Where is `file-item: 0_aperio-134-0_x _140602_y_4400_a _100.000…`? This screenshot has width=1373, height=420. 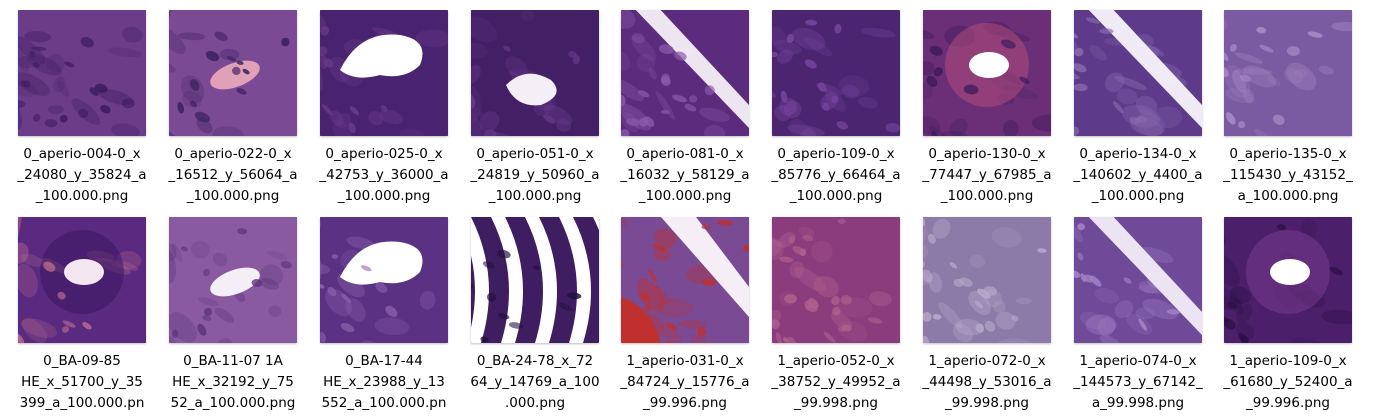
file-item: 0_aperio-134-0_x _140602_y_4400_a _100.000… is located at coordinates (1131, 112).